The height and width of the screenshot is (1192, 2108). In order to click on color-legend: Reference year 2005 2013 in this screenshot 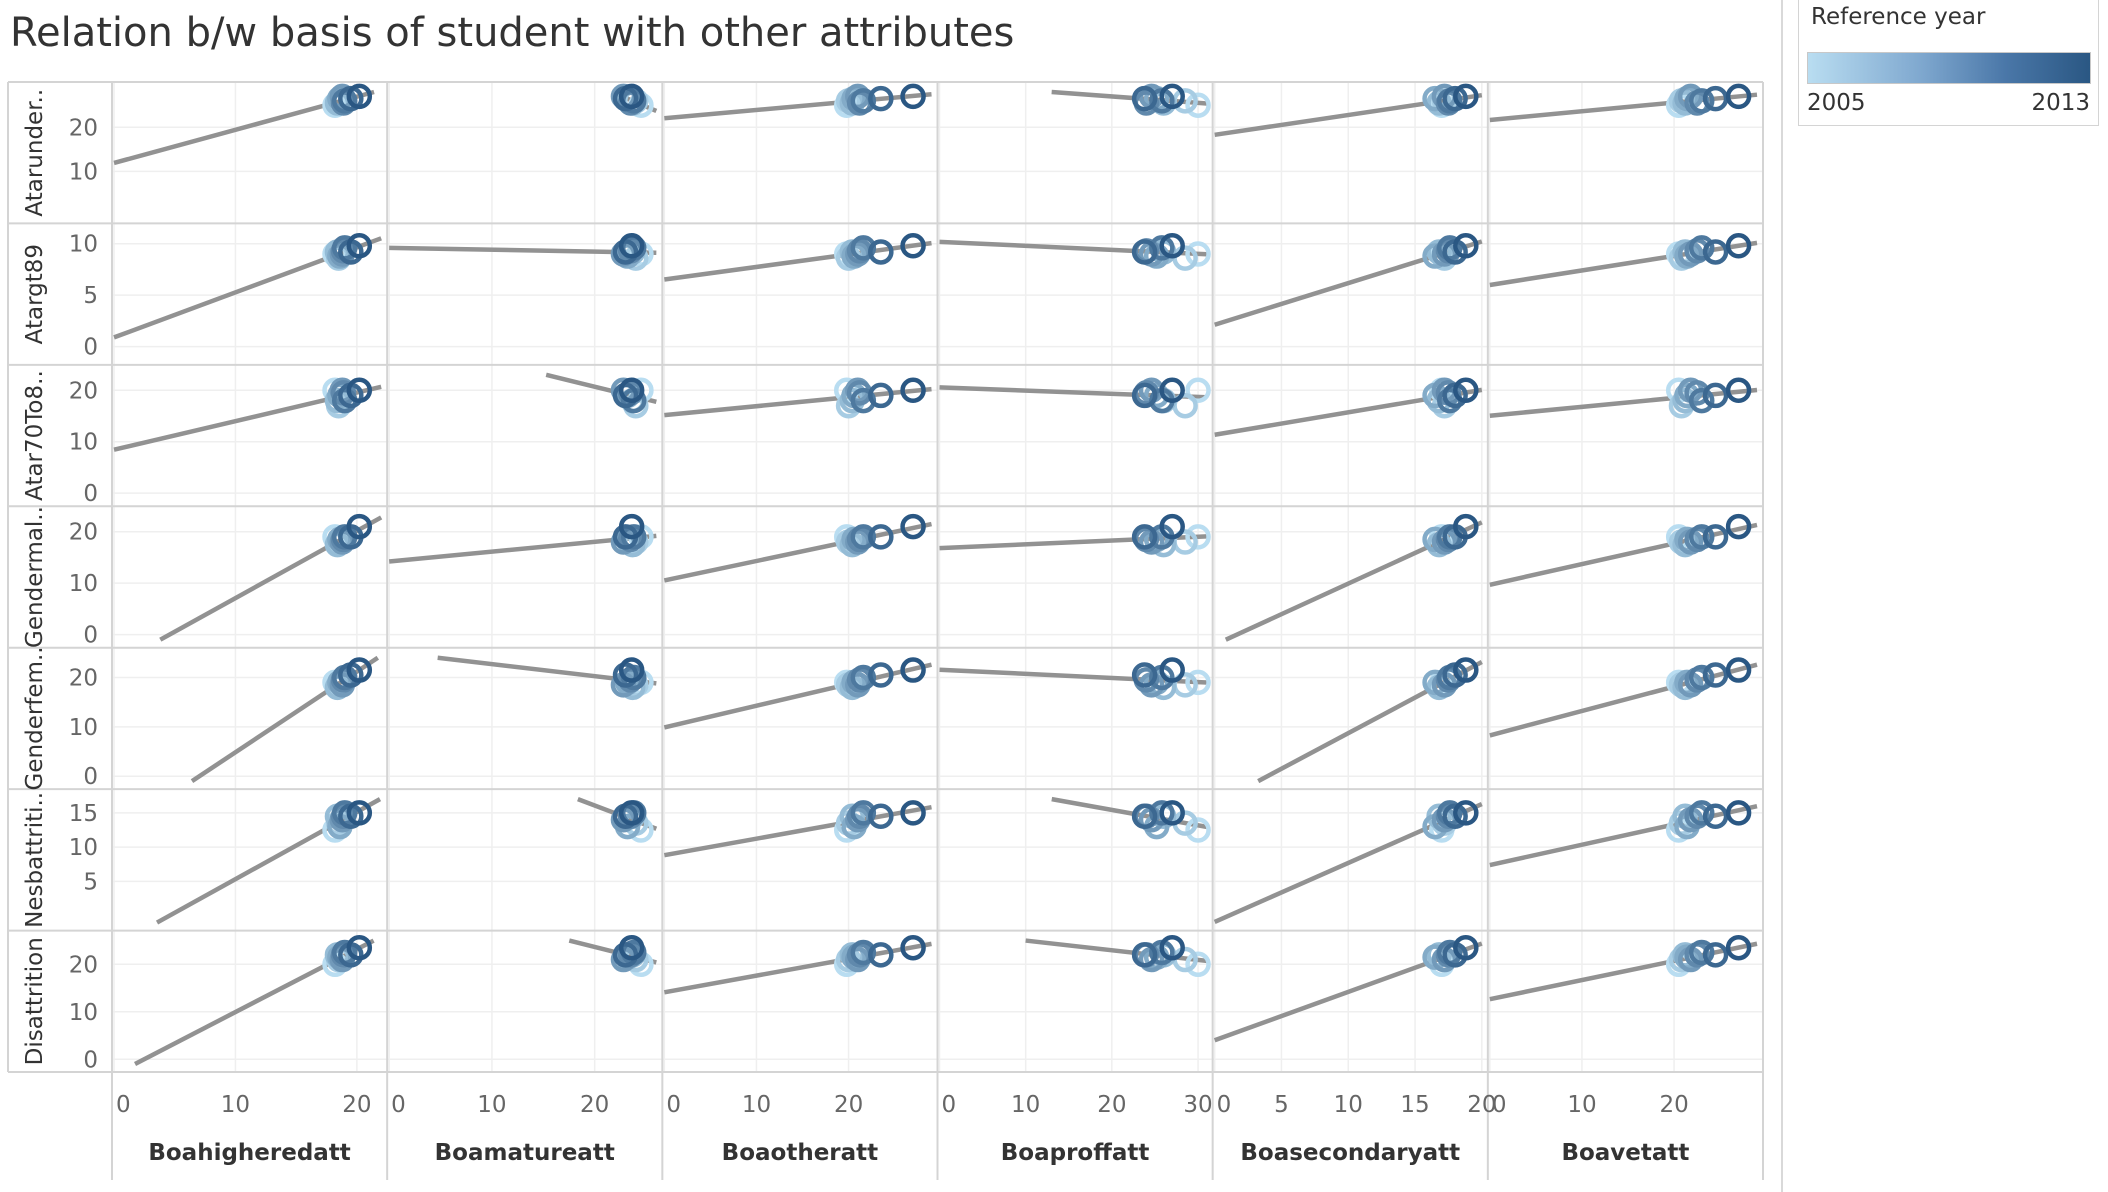, I will do `click(1948, 63)`.